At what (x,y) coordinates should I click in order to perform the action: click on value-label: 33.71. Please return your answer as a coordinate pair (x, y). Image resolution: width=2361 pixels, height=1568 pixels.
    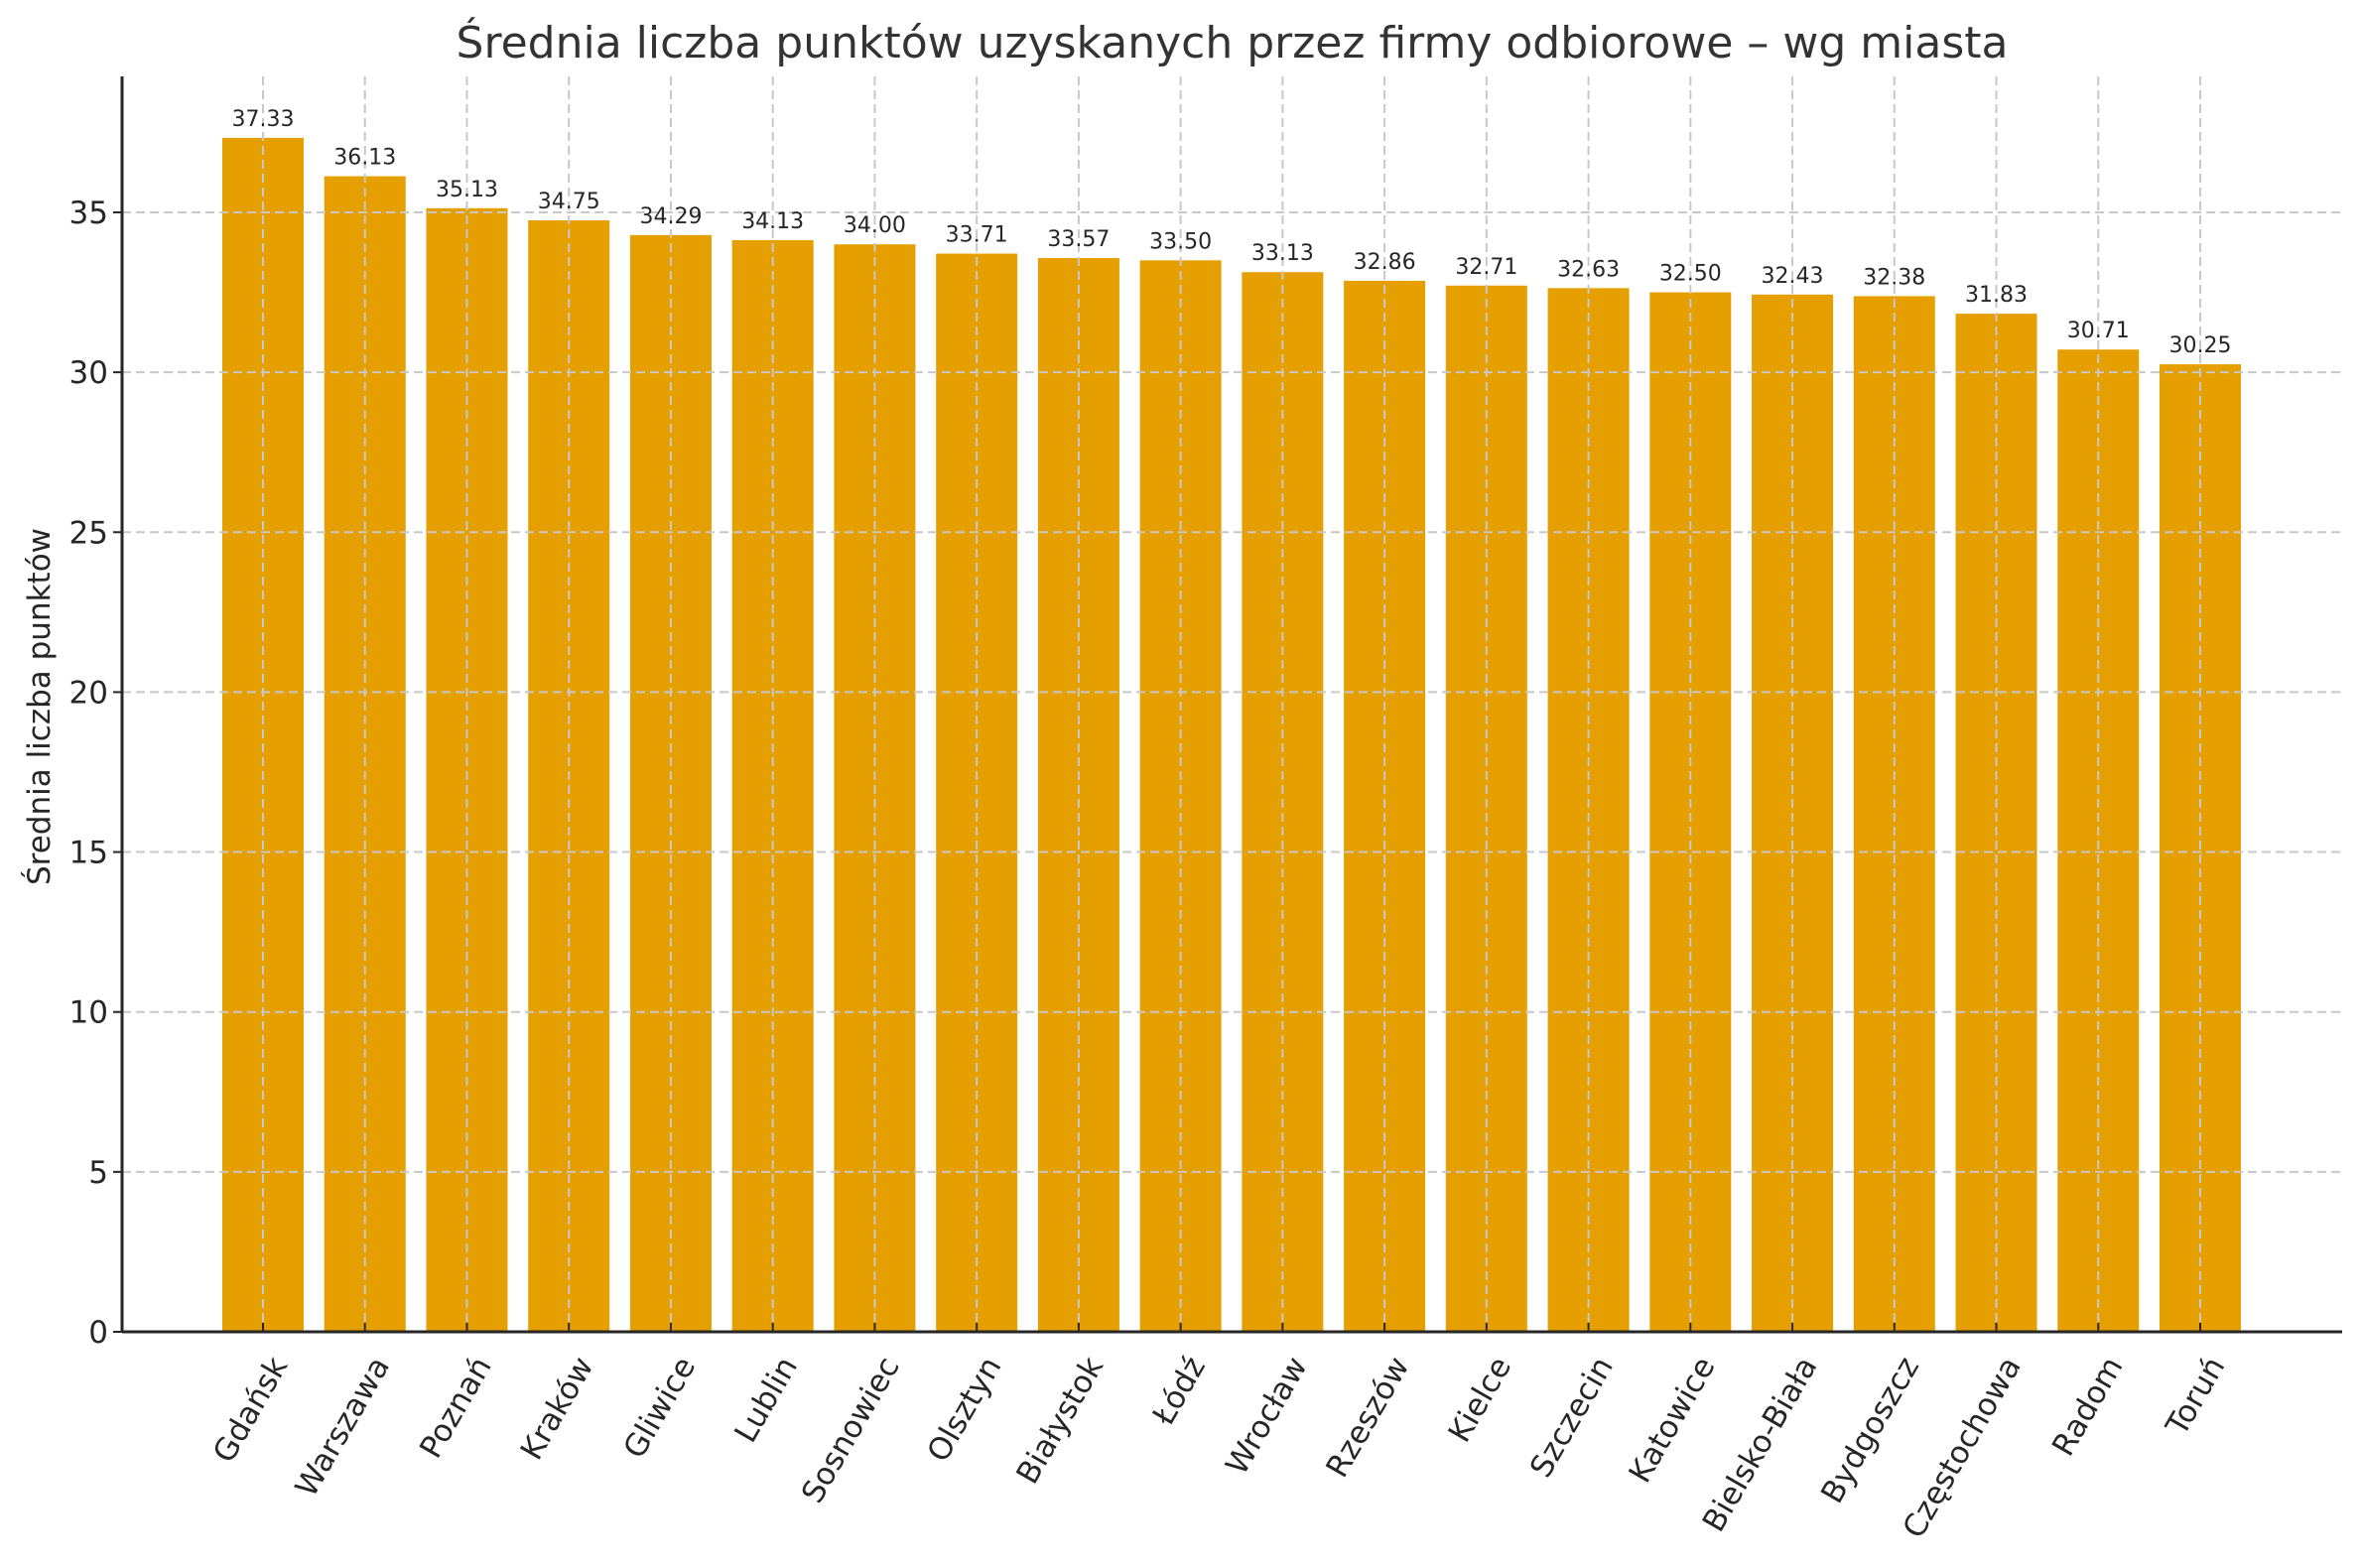
    Looking at the image, I should click on (977, 235).